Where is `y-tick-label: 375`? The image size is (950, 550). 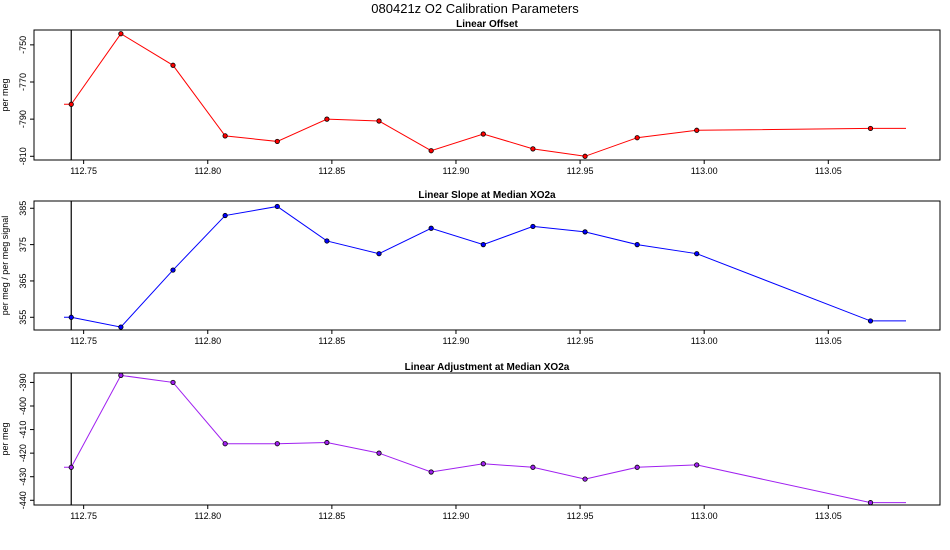 y-tick-label: 375 is located at coordinates (23, 244).